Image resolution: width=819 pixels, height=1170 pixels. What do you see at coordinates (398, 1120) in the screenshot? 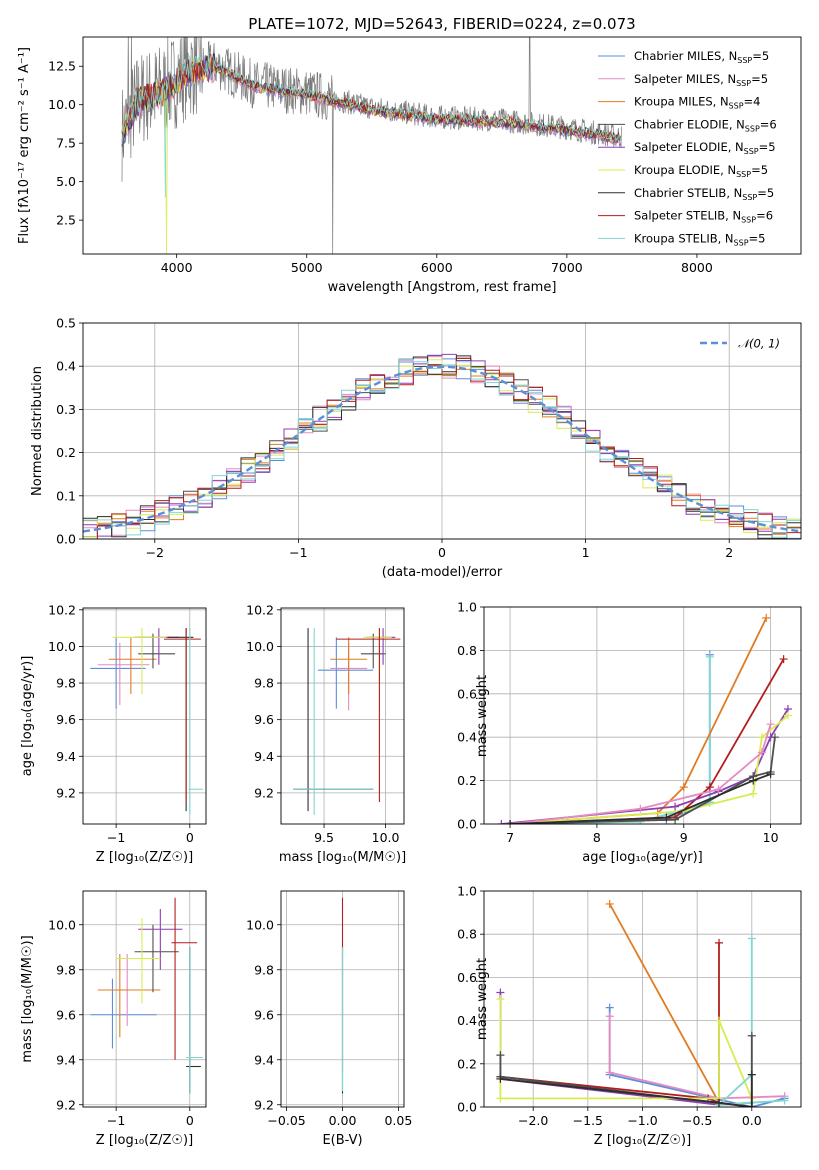
I see `x-tick-label: 0.05` at bounding box center [398, 1120].